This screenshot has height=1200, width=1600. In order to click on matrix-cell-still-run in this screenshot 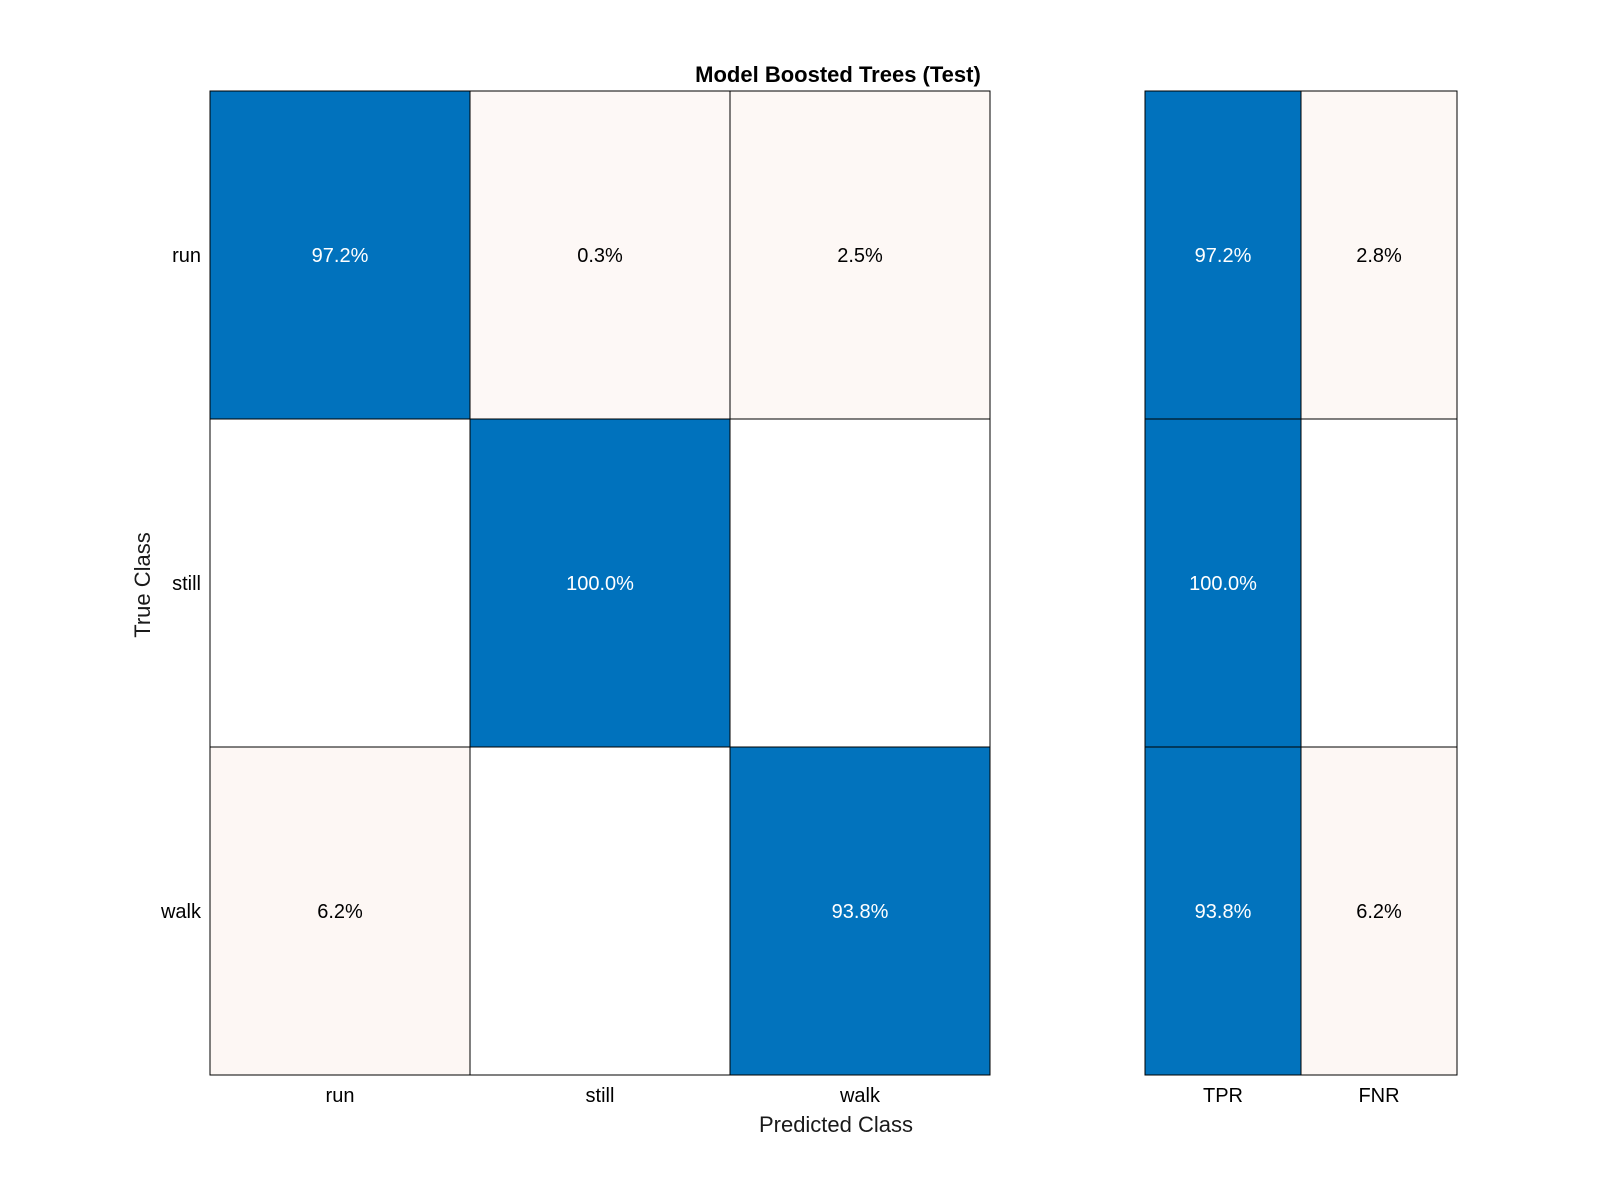, I will do `click(340, 583)`.